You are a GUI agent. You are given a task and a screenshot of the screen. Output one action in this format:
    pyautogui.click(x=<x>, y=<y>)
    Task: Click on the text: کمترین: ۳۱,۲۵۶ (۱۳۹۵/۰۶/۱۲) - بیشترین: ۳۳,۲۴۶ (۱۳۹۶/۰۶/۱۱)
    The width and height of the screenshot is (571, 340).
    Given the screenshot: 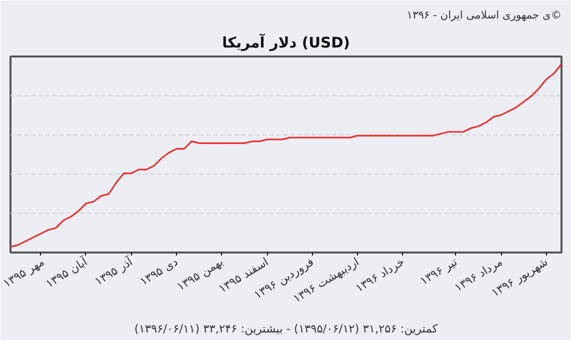 What is the action you would take?
    pyautogui.click(x=286, y=329)
    